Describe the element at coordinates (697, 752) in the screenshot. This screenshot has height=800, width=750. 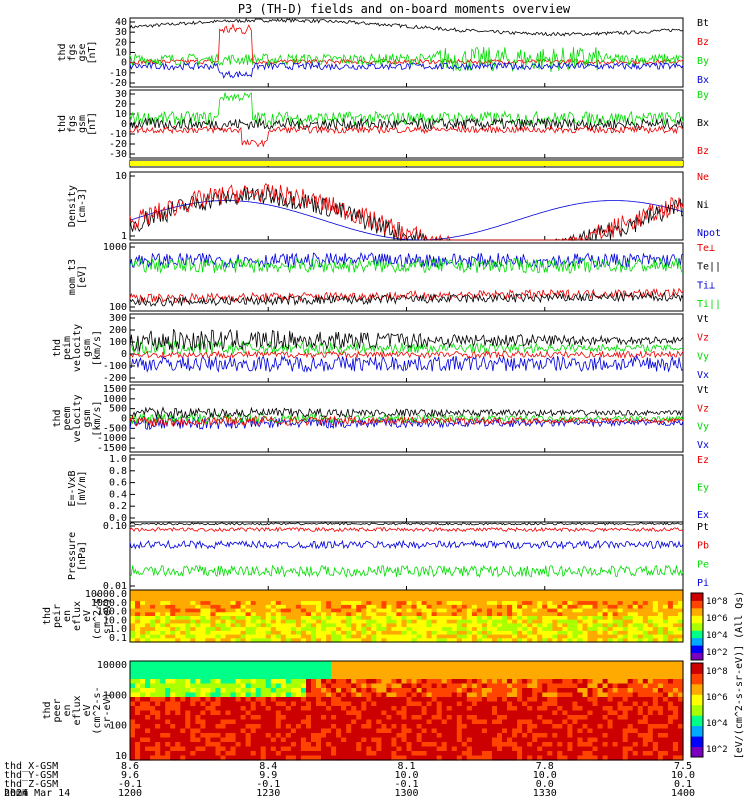
I see `colorbar-lower-segment` at that location.